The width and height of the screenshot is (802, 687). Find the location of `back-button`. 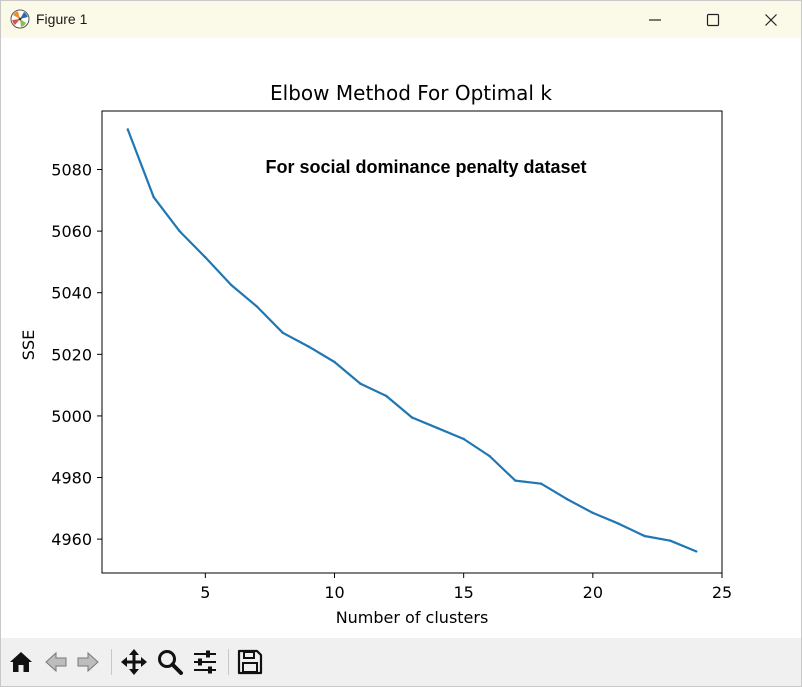

back-button is located at coordinates (56, 662).